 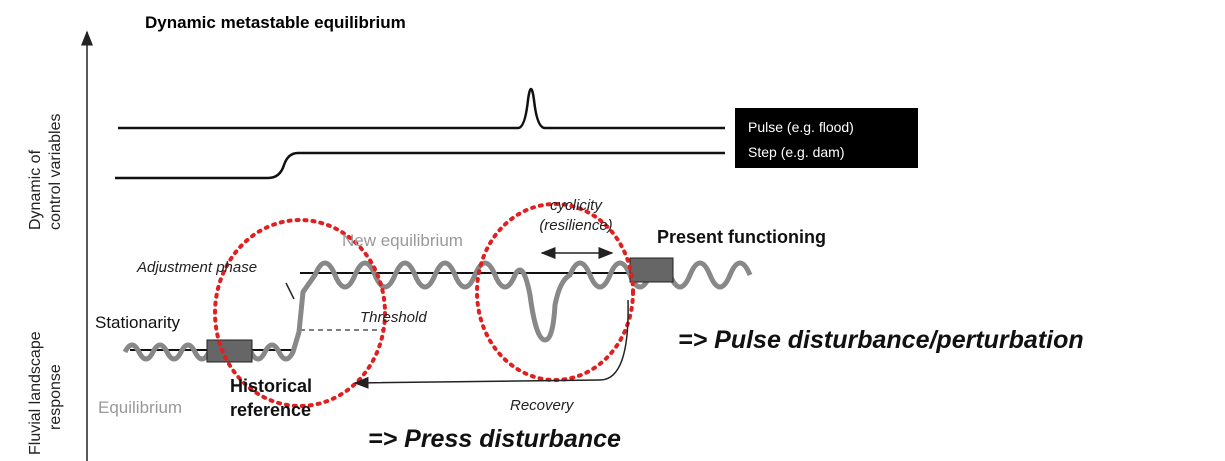 What do you see at coordinates (796, 152) in the screenshot?
I see `legend-step: Step (e.g. dam)` at bounding box center [796, 152].